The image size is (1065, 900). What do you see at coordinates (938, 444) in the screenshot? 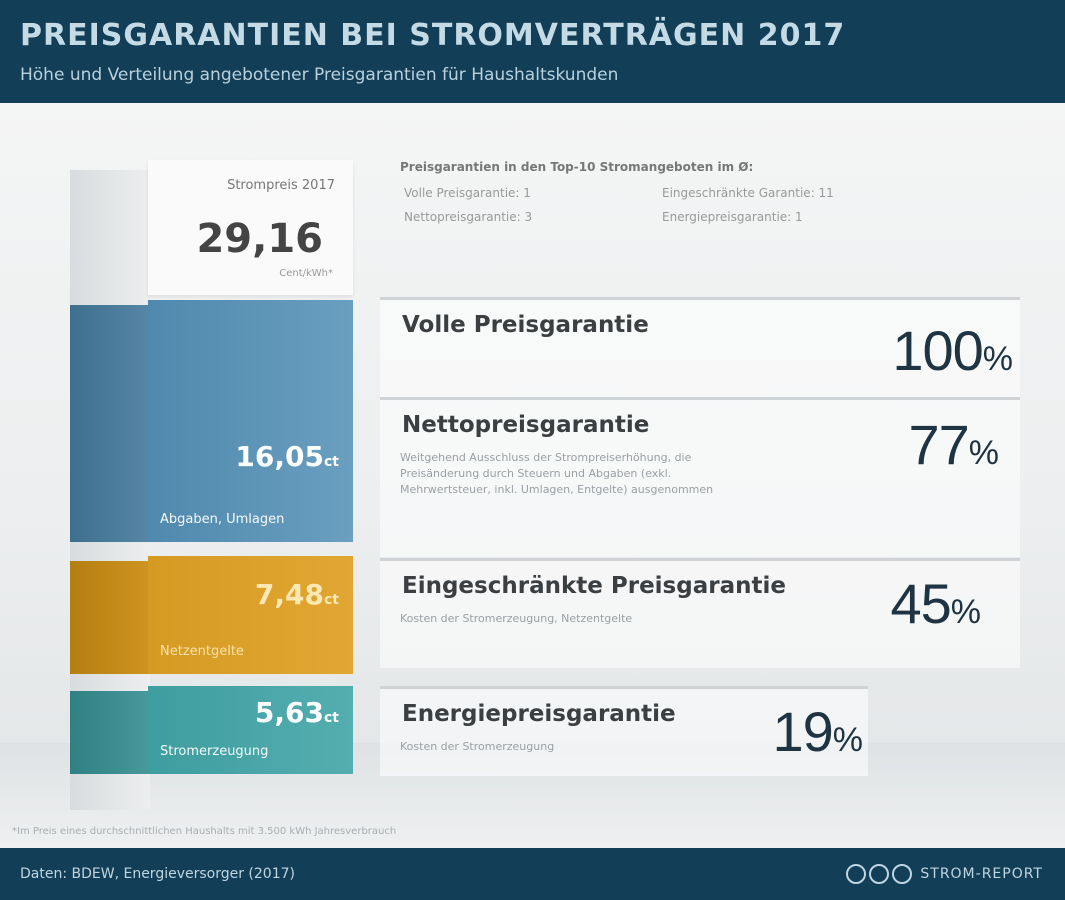
I see `row-percent: 77` at bounding box center [938, 444].